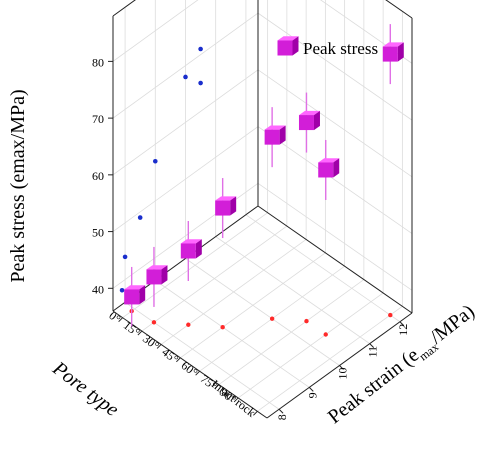 This screenshot has width=484, height=456. Describe the element at coordinates (312, 395) in the screenshot. I see `y-tick-label: 9` at that location.